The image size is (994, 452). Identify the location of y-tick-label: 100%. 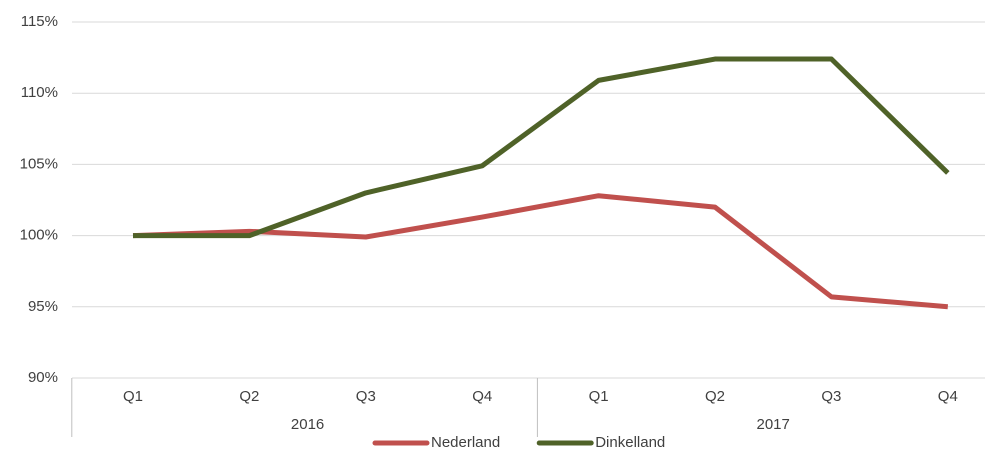
(39, 235).